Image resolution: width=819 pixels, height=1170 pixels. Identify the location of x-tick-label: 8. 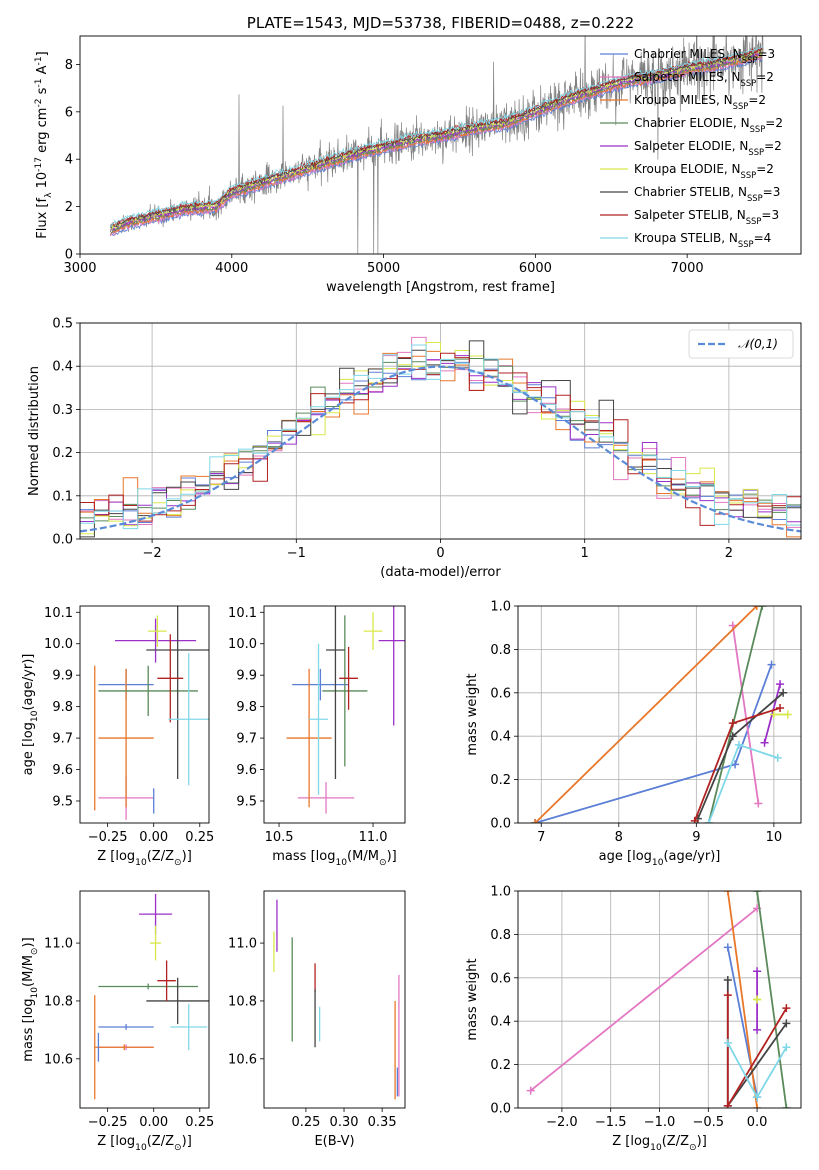
(619, 837).